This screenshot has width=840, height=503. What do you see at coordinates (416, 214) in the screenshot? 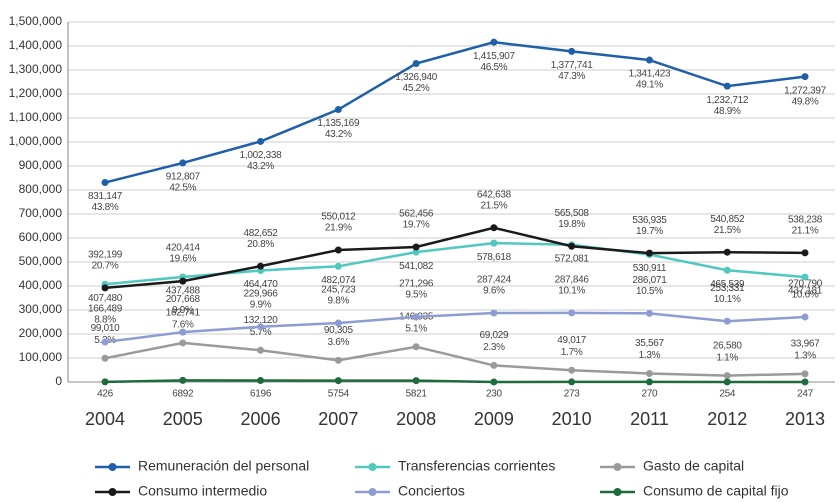
I see `data-label: 562,456` at bounding box center [416, 214].